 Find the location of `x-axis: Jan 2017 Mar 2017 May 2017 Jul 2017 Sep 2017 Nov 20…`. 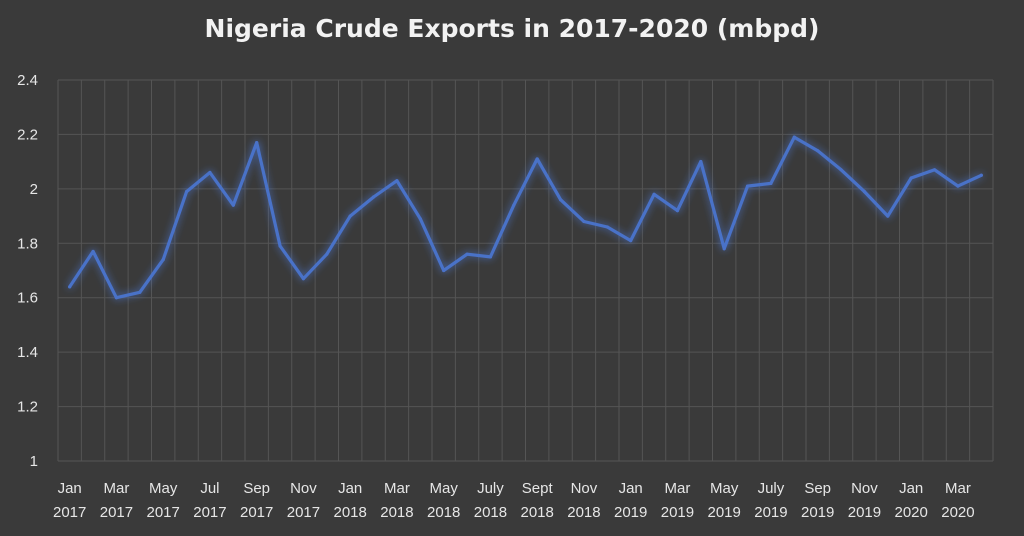

x-axis: Jan 2017 Mar 2017 May 2017 Jul 2017 Sep 2017 Nov 20… is located at coordinates (514, 500).